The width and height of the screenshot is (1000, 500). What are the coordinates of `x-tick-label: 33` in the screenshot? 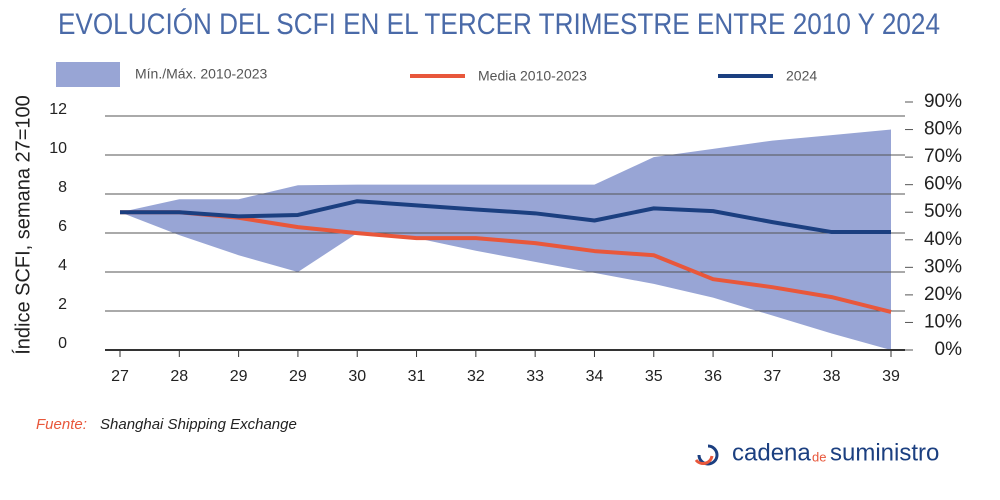 It's located at (535, 376).